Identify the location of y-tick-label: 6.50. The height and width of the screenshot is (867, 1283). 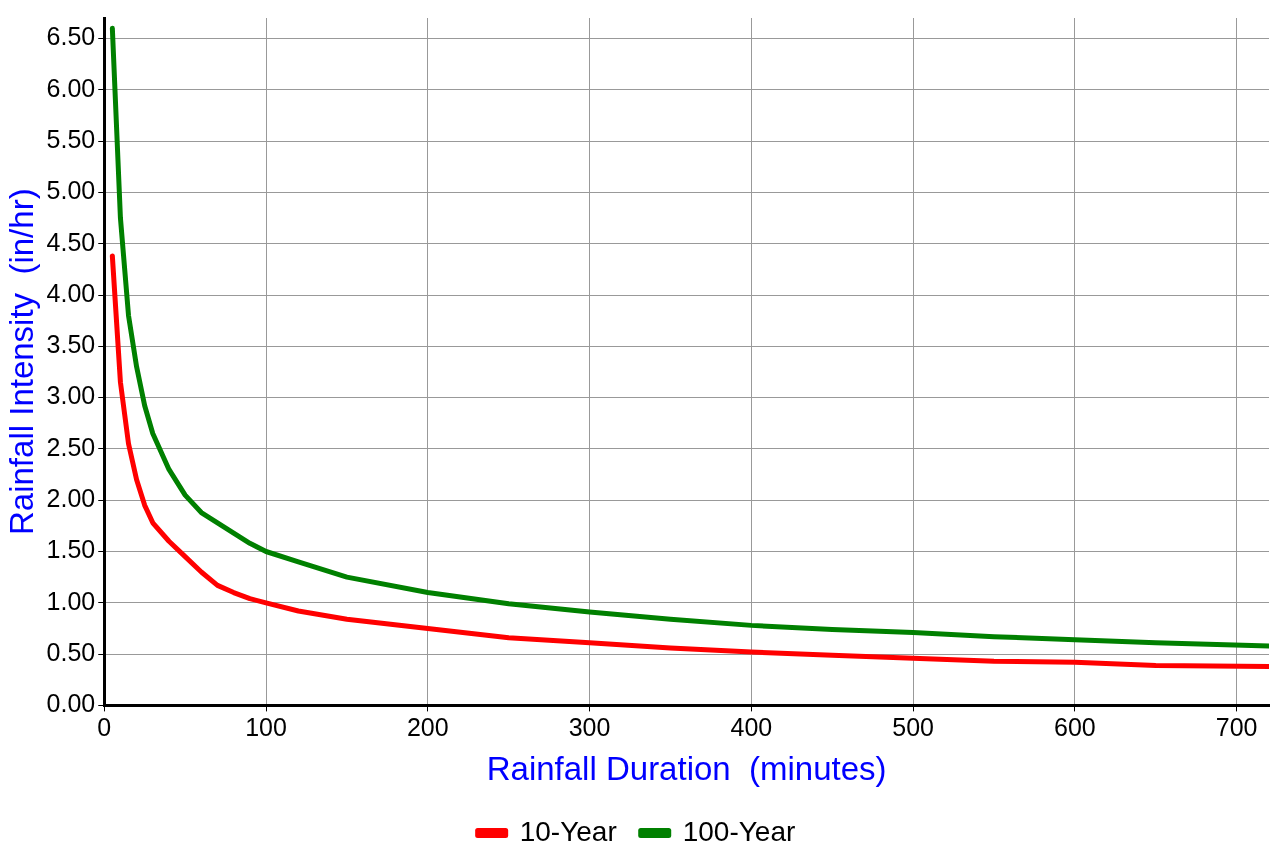
(71, 36).